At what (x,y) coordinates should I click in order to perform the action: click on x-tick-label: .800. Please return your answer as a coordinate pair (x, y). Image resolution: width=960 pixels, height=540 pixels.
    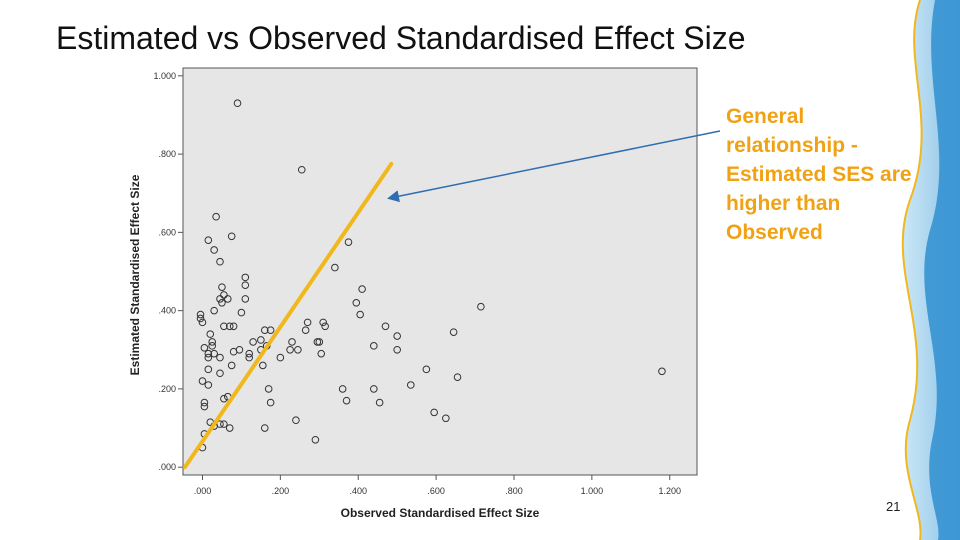
    Looking at the image, I should click on (514, 491).